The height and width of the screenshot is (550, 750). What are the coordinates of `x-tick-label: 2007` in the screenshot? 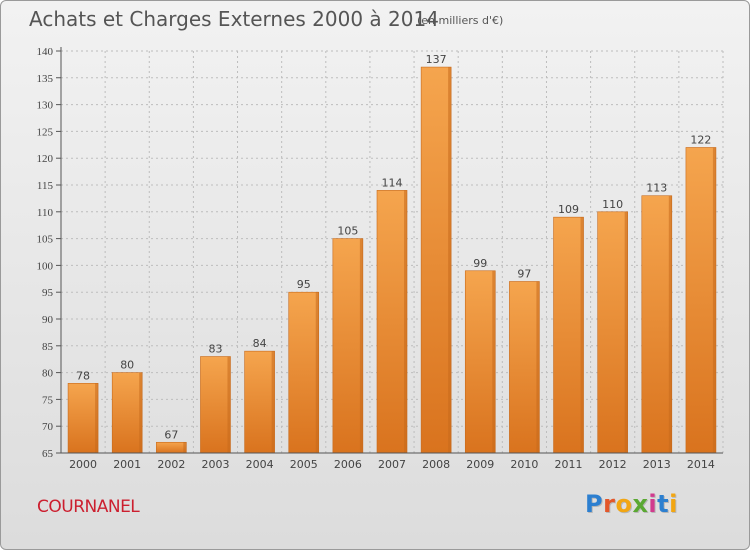 It's located at (392, 464).